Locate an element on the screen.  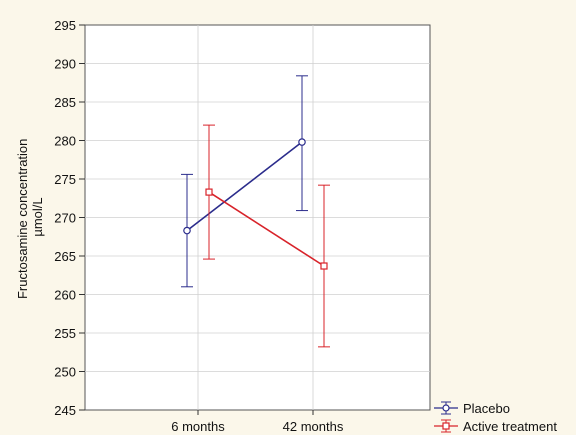
legend: Placebo Active treatment is located at coordinates (495, 417).